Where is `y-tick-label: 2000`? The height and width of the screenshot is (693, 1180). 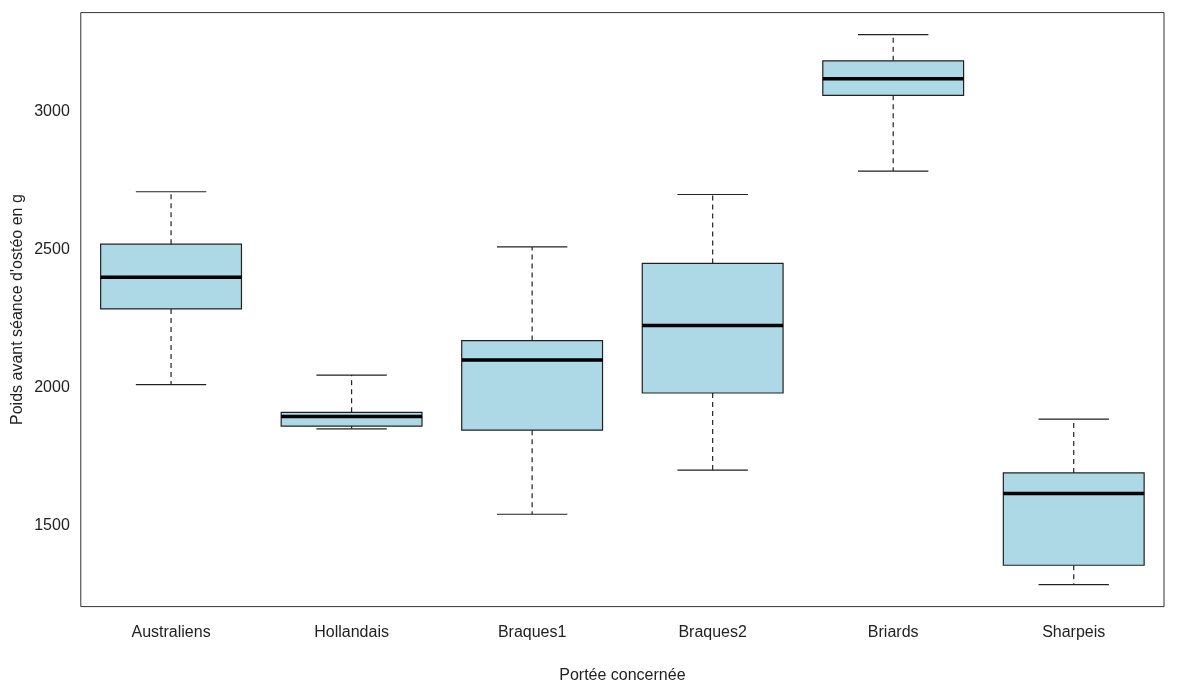 y-tick-label: 2000 is located at coordinates (52, 386).